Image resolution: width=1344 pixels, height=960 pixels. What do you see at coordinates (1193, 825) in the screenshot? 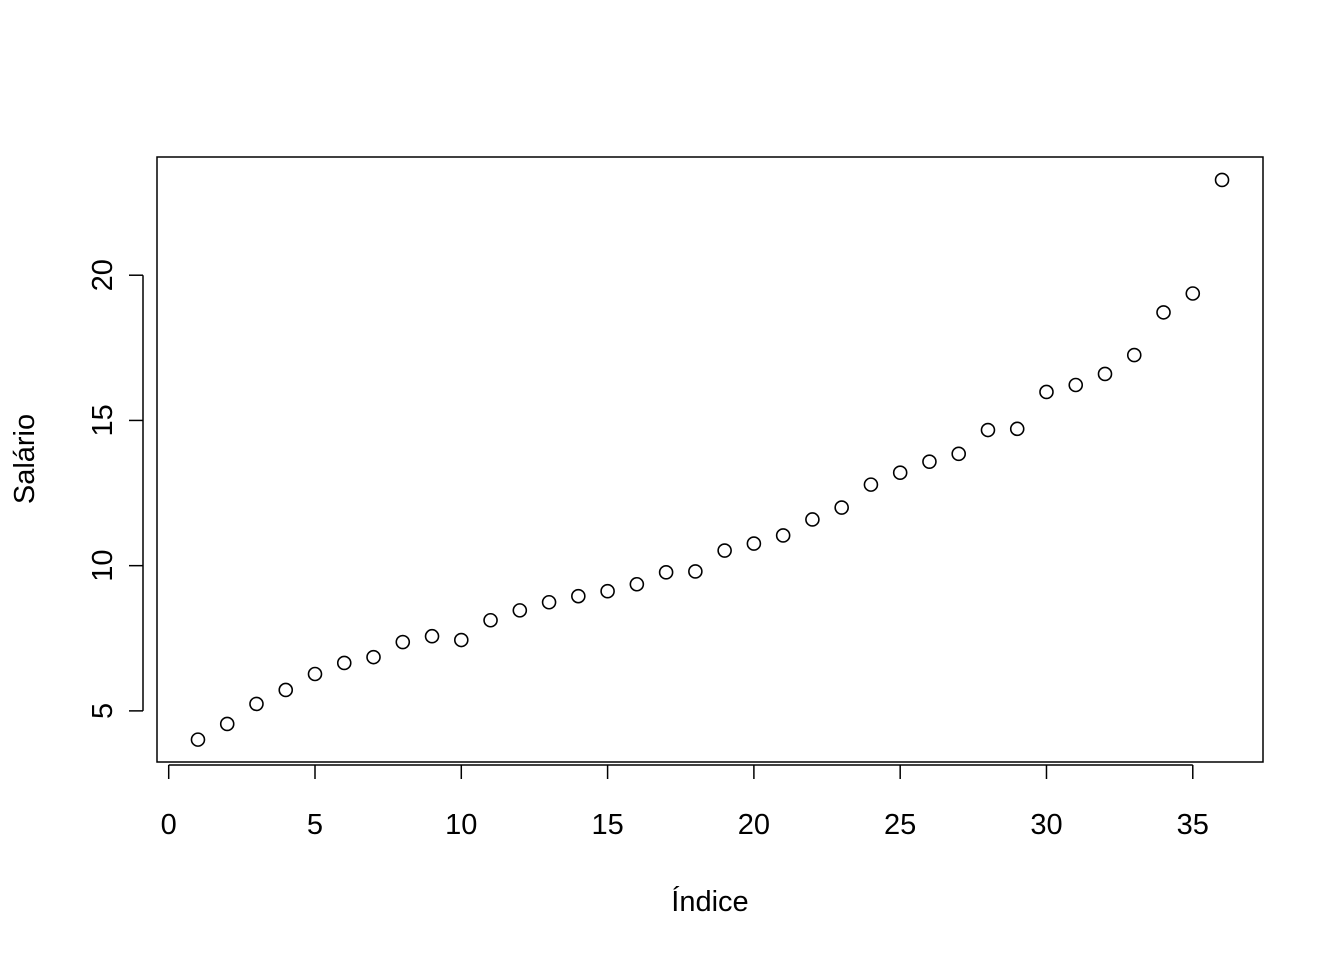
I see `x-tick-label: 35` at bounding box center [1193, 825].